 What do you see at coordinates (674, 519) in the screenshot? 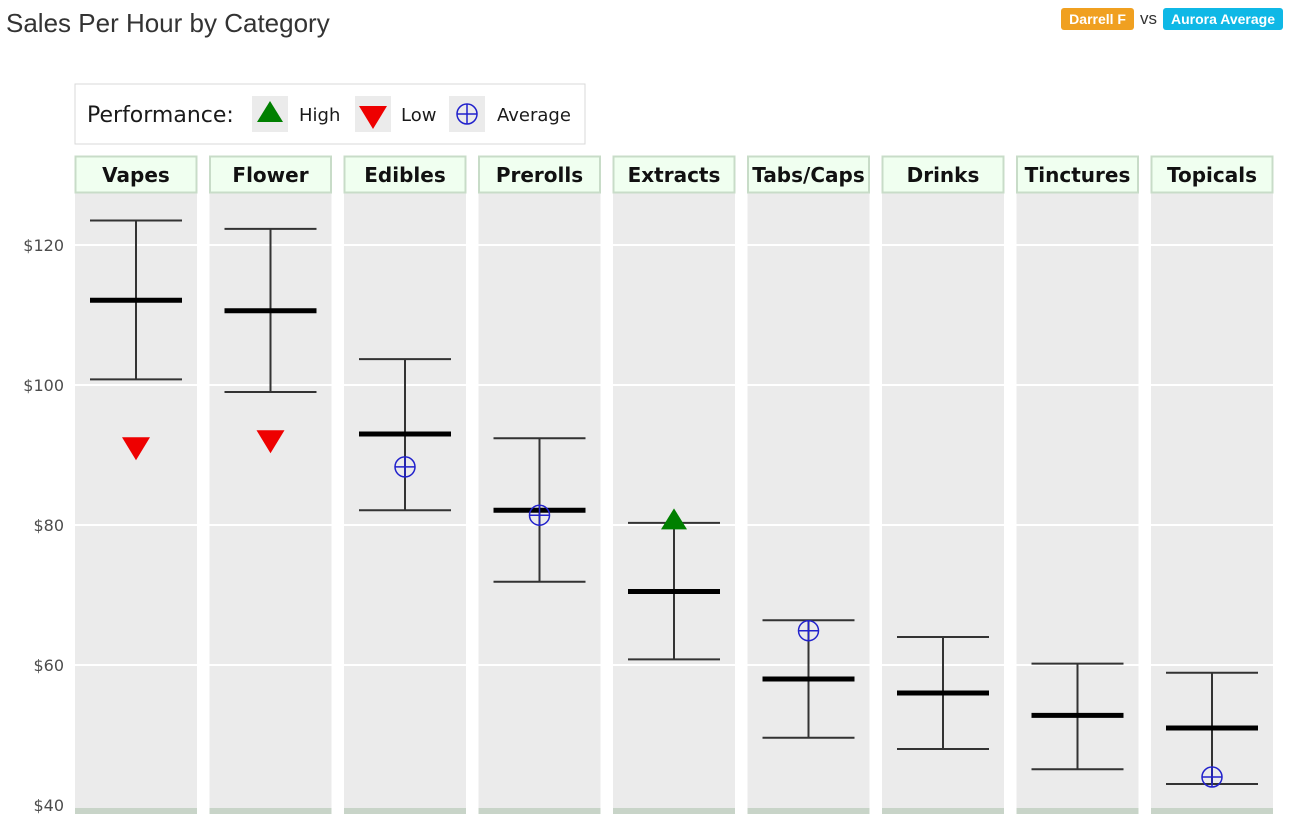
I see `high-marker` at bounding box center [674, 519].